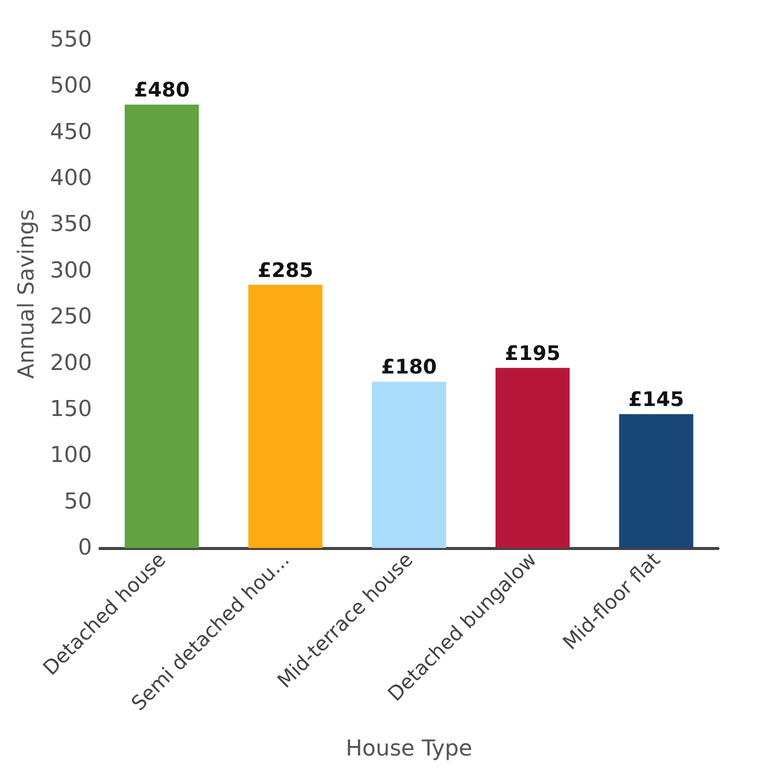  I want to click on y-axis-title: Annual Savings, so click(27, 294).